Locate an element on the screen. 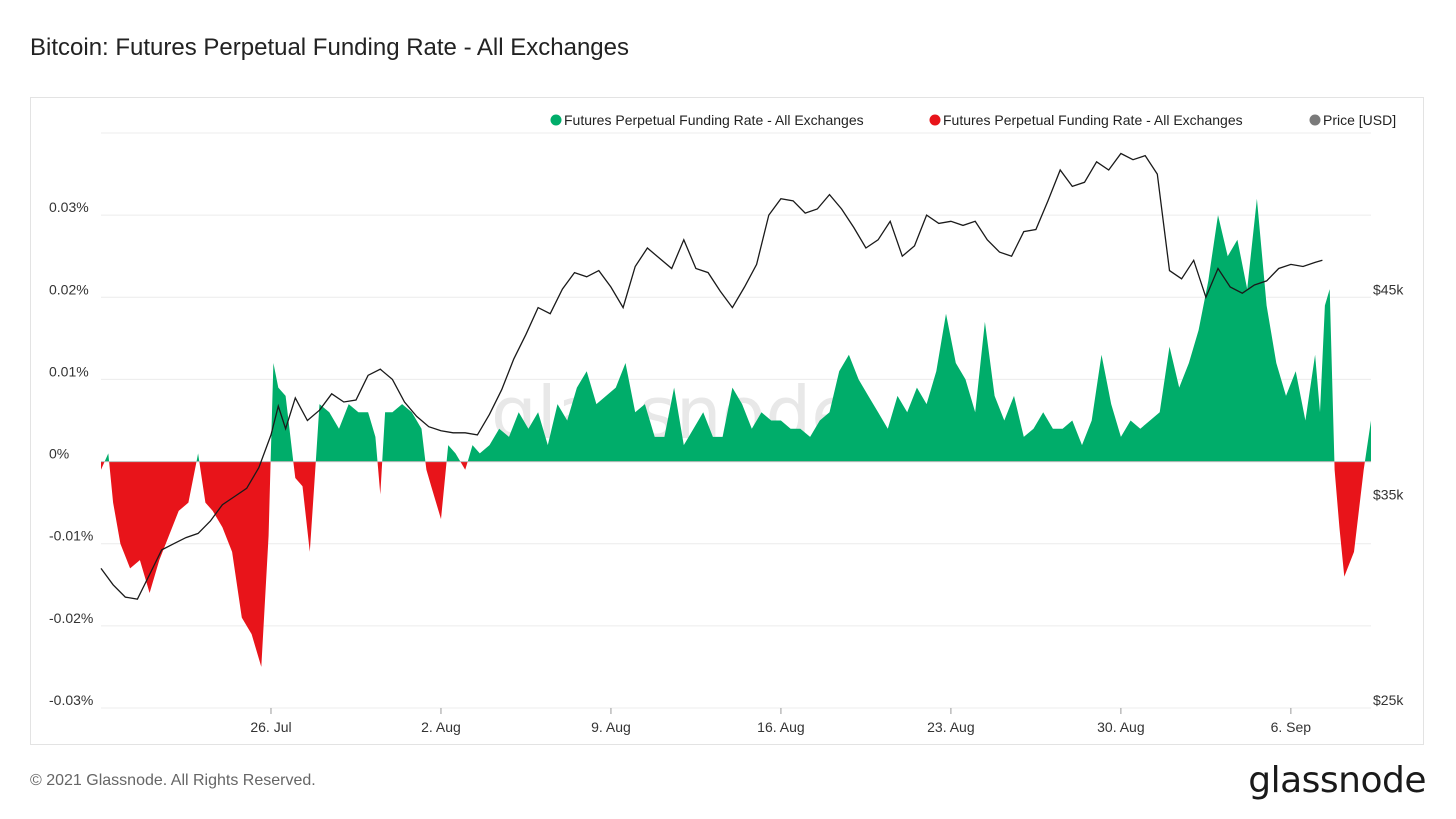 Image resolution: width=1456 pixels, height=819 pixels. y-right-tick-label: $35k is located at coordinates (1388, 495).